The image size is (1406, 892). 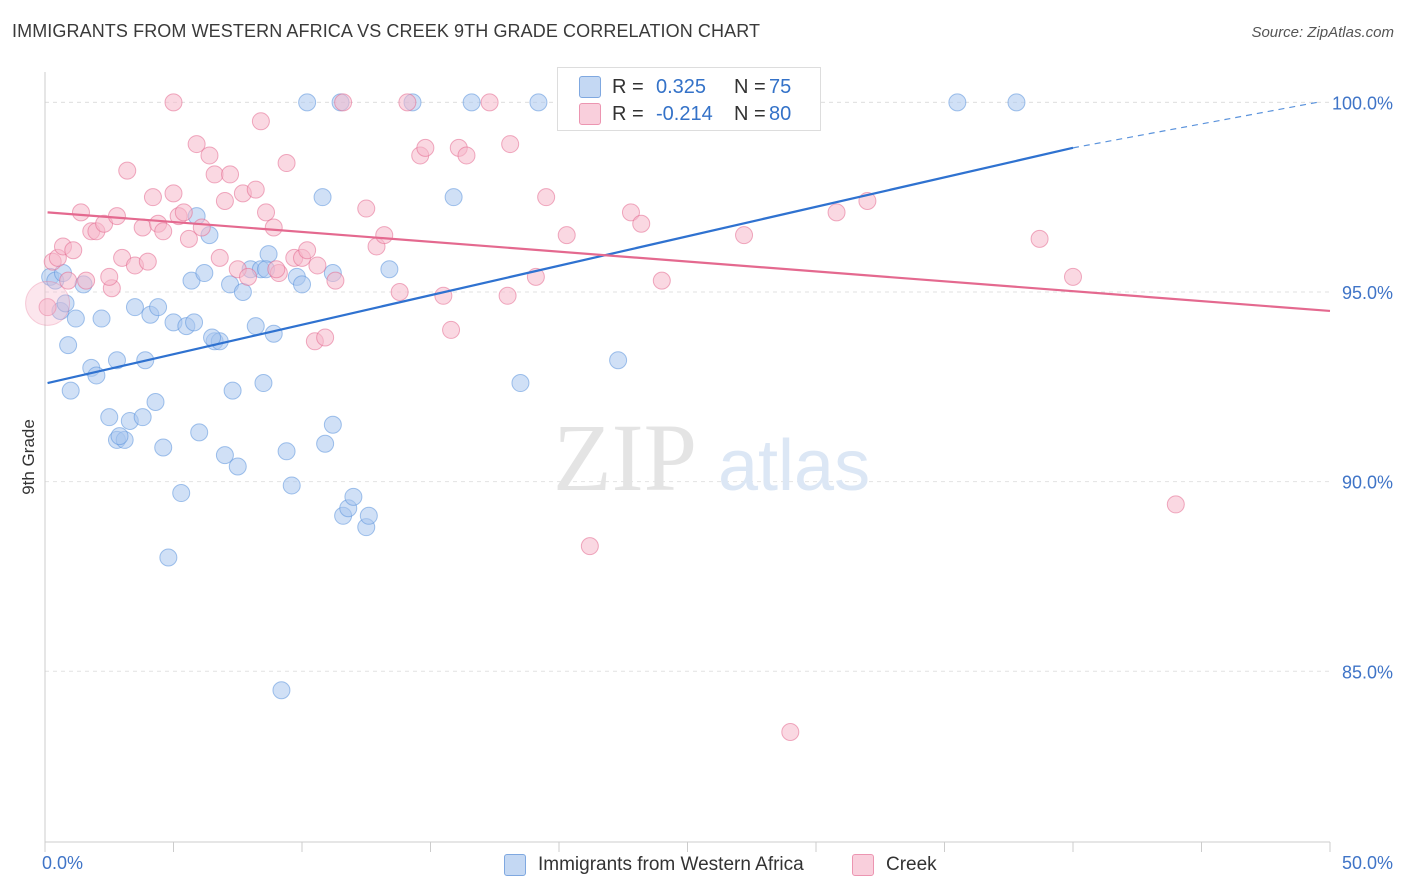 I want to click on legend-label-creek: Creek, so click(x=911, y=864).